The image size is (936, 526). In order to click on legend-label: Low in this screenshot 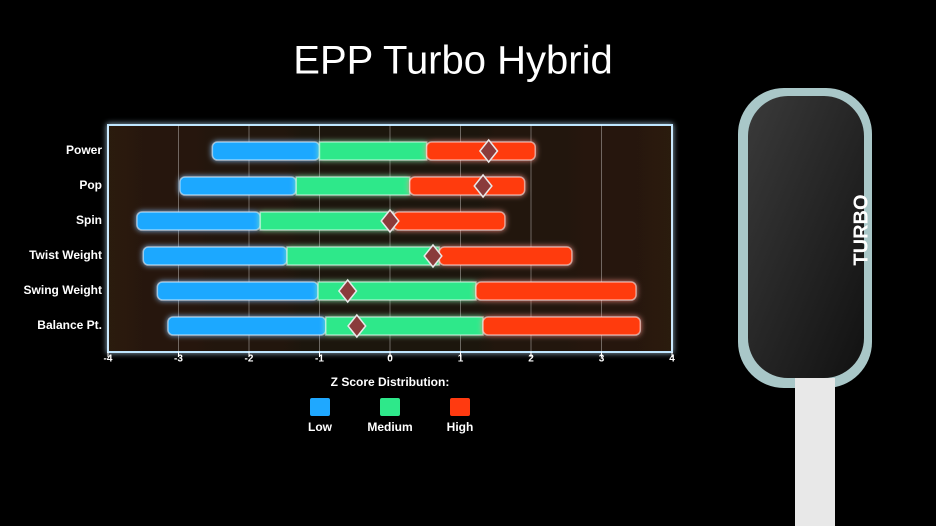, I will do `click(320, 427)`.